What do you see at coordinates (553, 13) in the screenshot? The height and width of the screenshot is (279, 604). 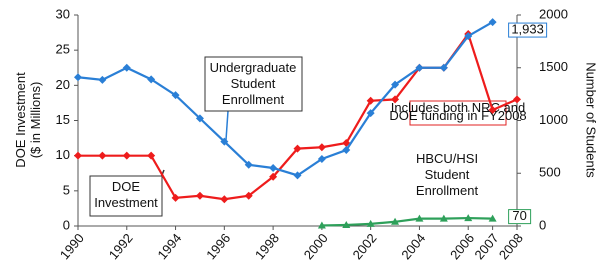 I see `y2-tick-label: 2000` at bounding box center [553, 13].